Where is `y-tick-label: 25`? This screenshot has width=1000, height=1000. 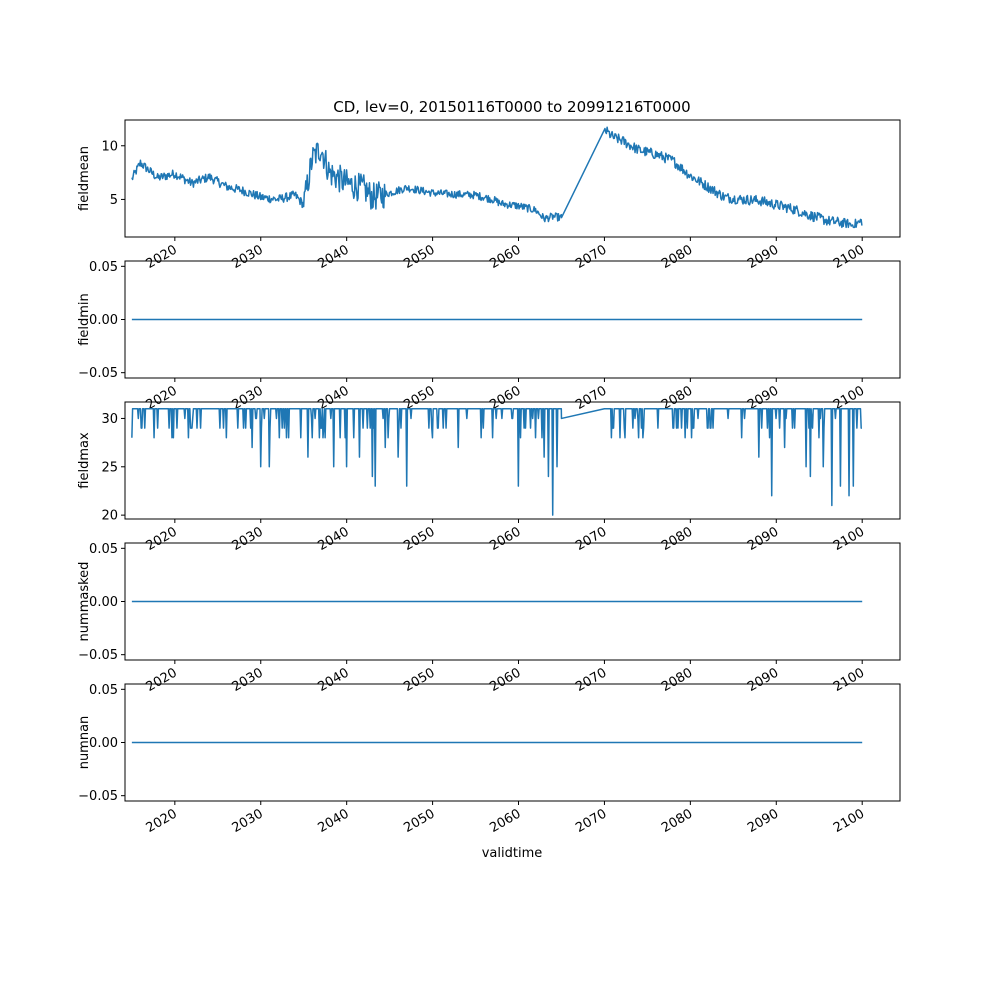 y-tick-label: 25 is located at coordinates (109, 467).